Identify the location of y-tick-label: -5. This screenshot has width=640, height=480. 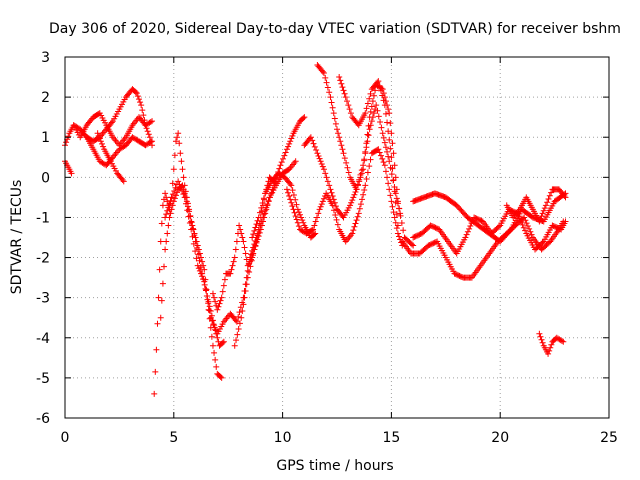
(43, 379).